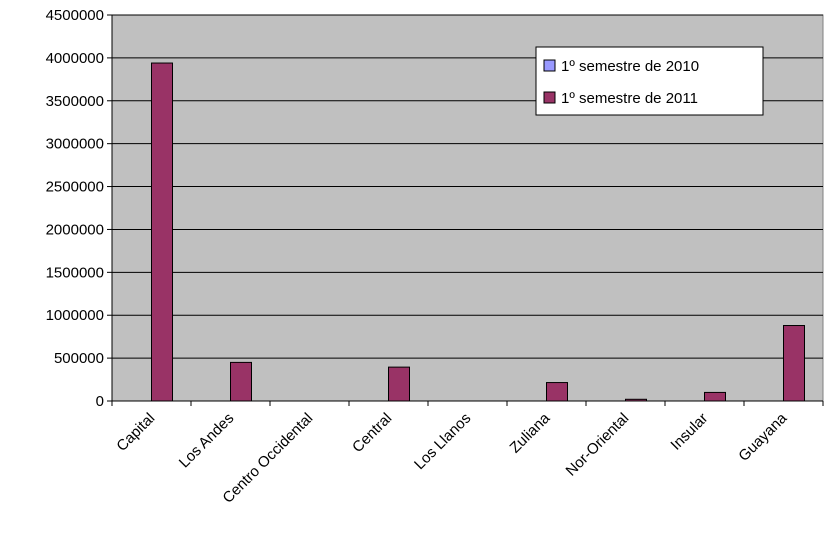 The image size is (839, 550). What do you see at coordinates (763, 437) in the screenshot?
I see `x-tick-label: Guayana` at bounding box center [763, 437].